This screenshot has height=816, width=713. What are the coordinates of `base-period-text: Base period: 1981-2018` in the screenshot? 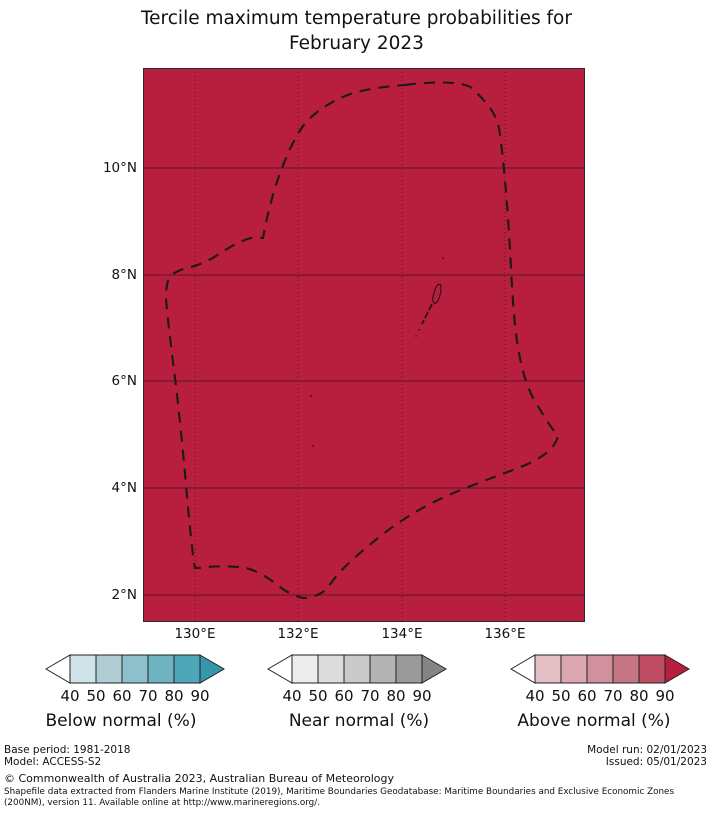 It's located at (67, 750).